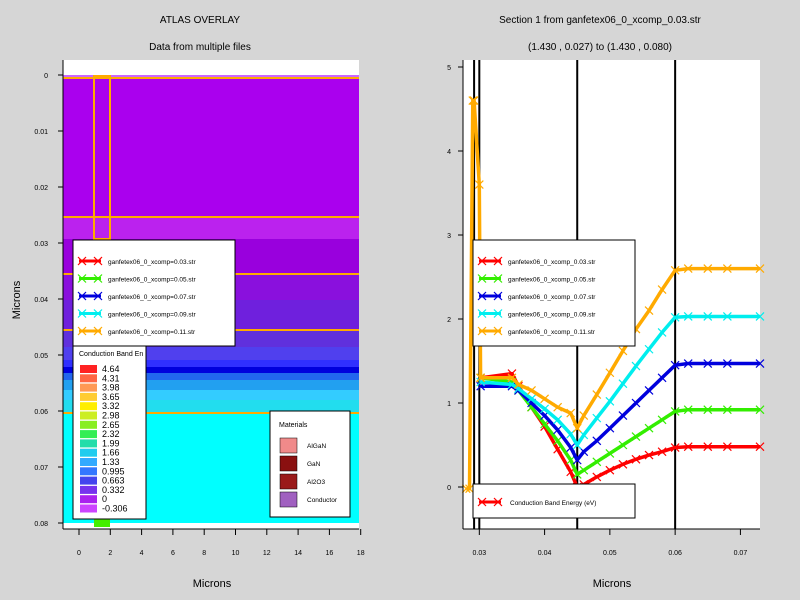 The image size is (800, 600). I want to click on colorbar-value: 0.995, so click(113, 471).